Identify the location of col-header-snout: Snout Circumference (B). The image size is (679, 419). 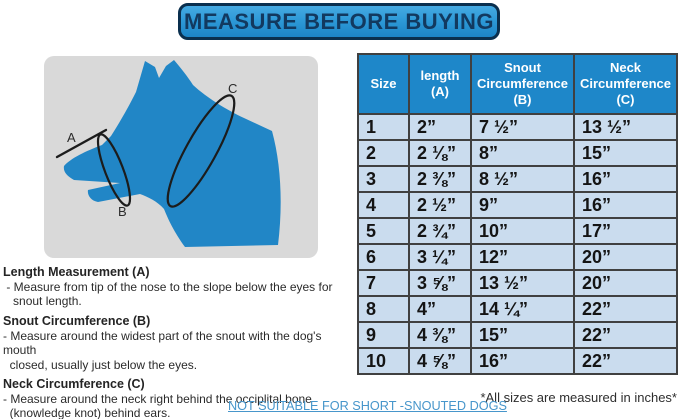
(522, 84).